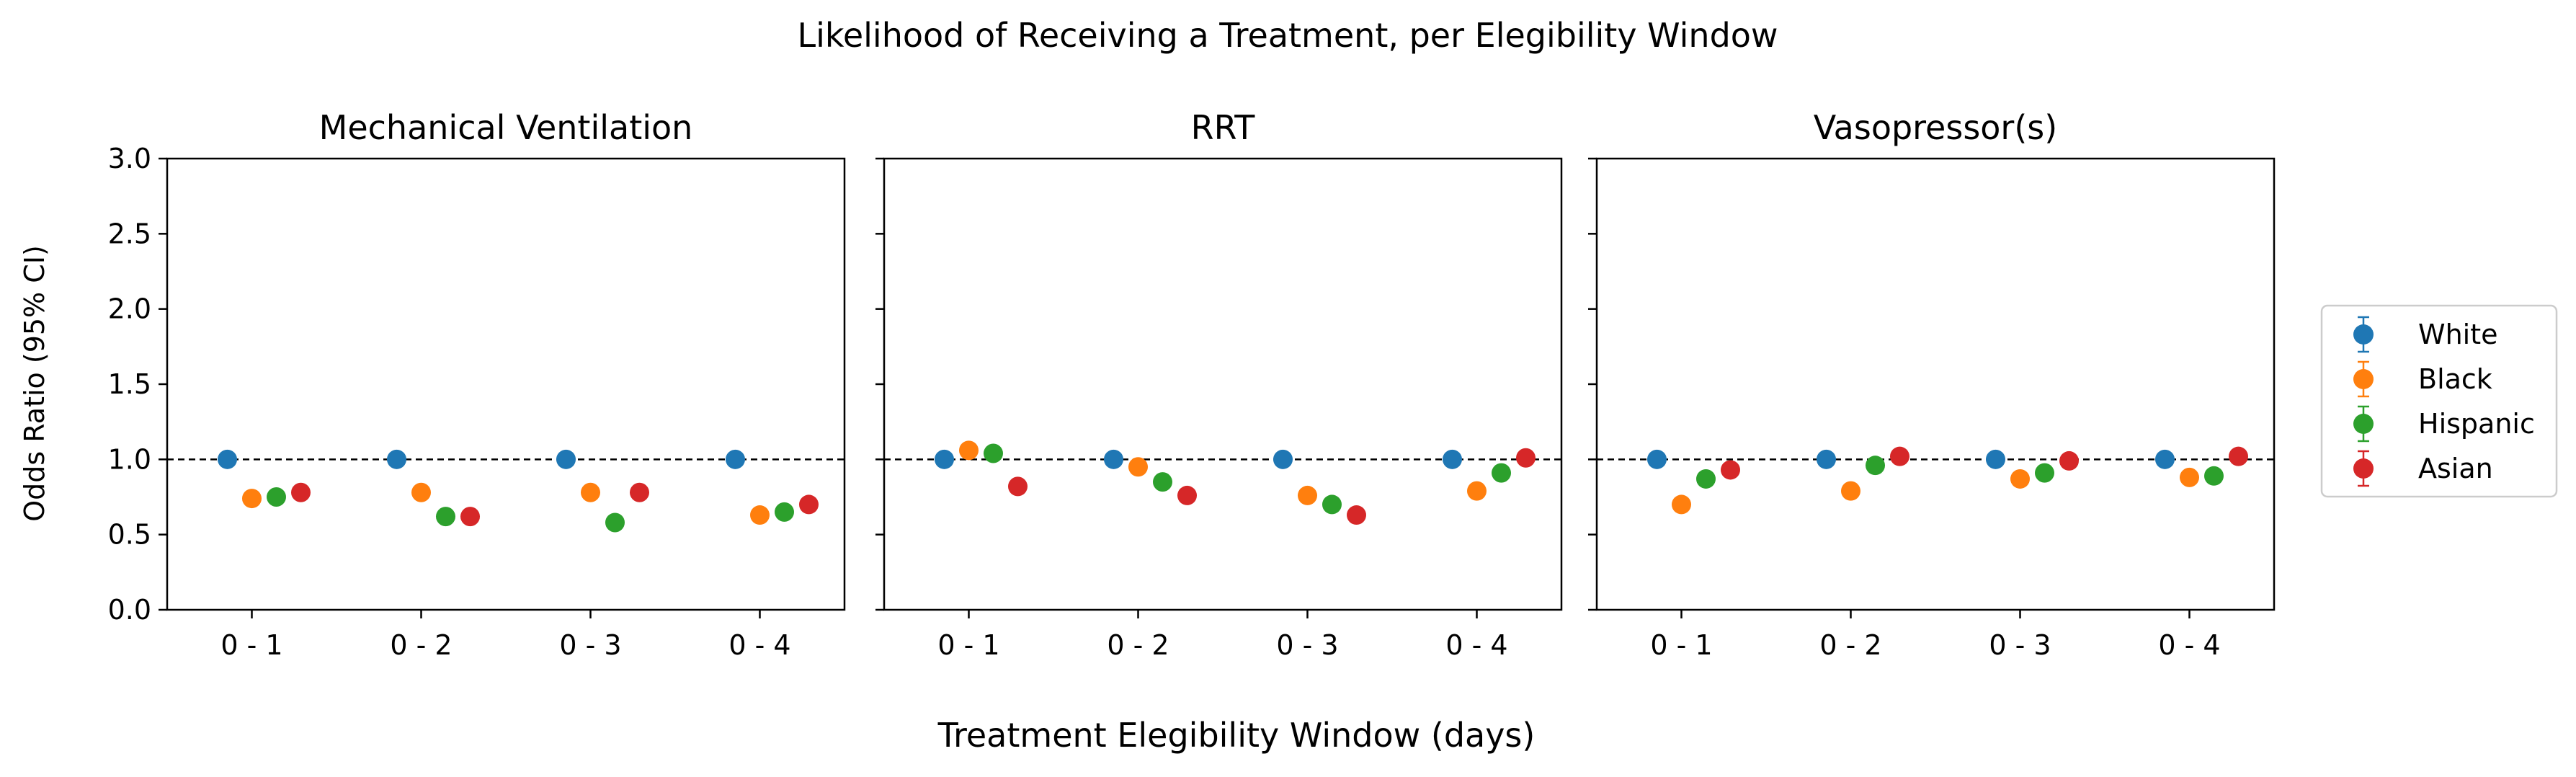 The image size is (2576, 777). Describe the element at coordinates (129, 158) in the screenshot. I see `y-tick-label: 3.0` at that location.